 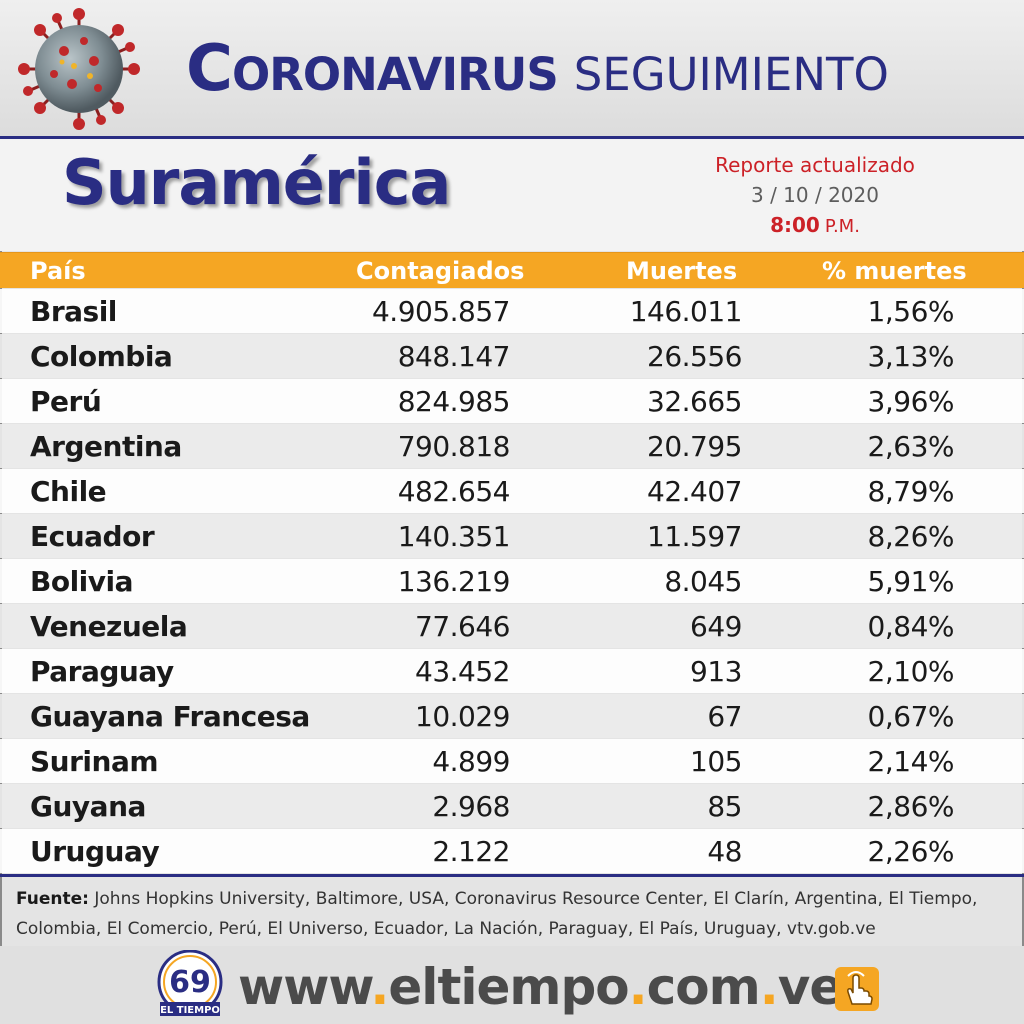 What do you see at coordinates (716, 671) in the screenshot?
I see `deaths-value: 913` at bounding box center [716, 671].